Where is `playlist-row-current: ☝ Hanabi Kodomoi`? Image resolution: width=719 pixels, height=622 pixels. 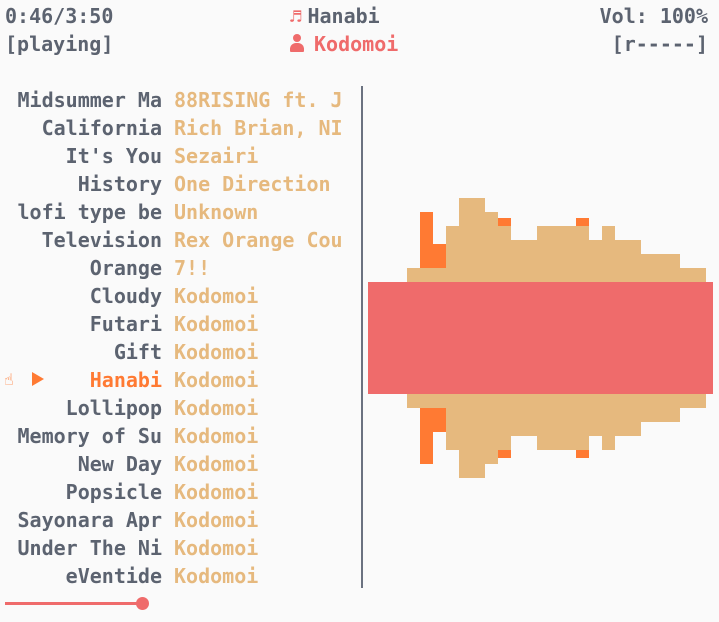 playlist-row-current: ☝ Hanabi Kodomoi is located at coordinates (181, 380).